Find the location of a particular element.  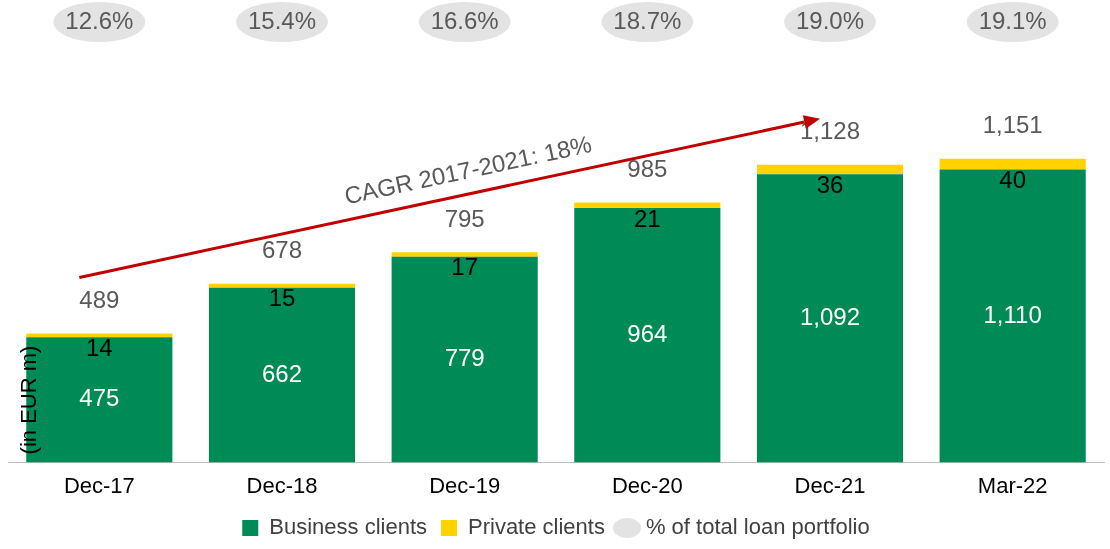

data-label: 1,110 is located at coordinates (1012, 314).